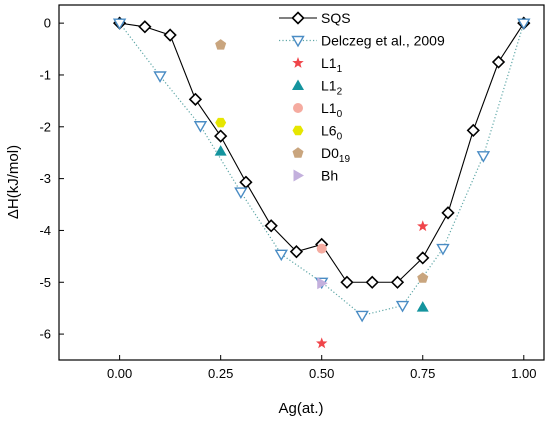 Image resolution: width=550 pixels, height=424 pixels. I want to click on legend-label: Delczeg et al., 2009, so click(383, 41).